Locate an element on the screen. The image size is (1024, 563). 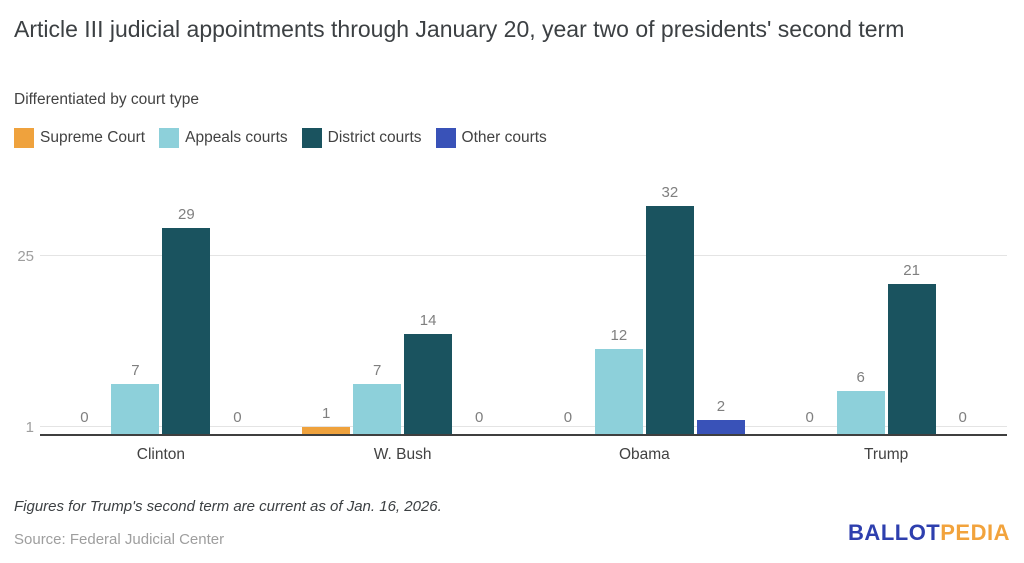
bar-slot-clinton-appeals-courts: 7 is located at coordinates (135, 398).